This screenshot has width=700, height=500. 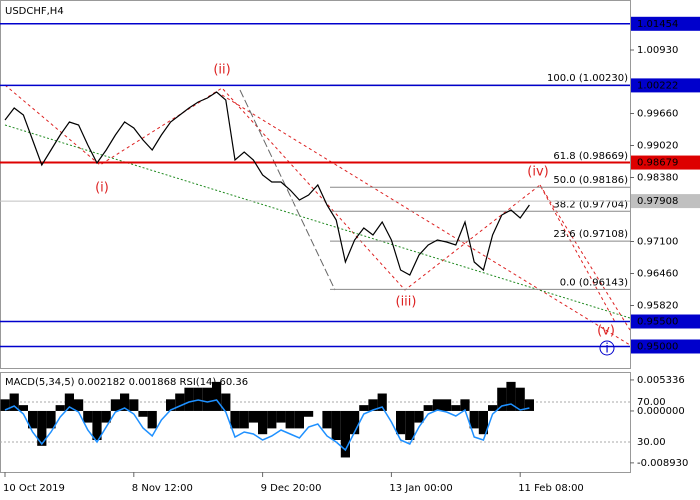 What do you see at coordinates (661, 380) in the screenshot?
I see `y-tick-label: 0.005336` at bounding box center [661, 380].